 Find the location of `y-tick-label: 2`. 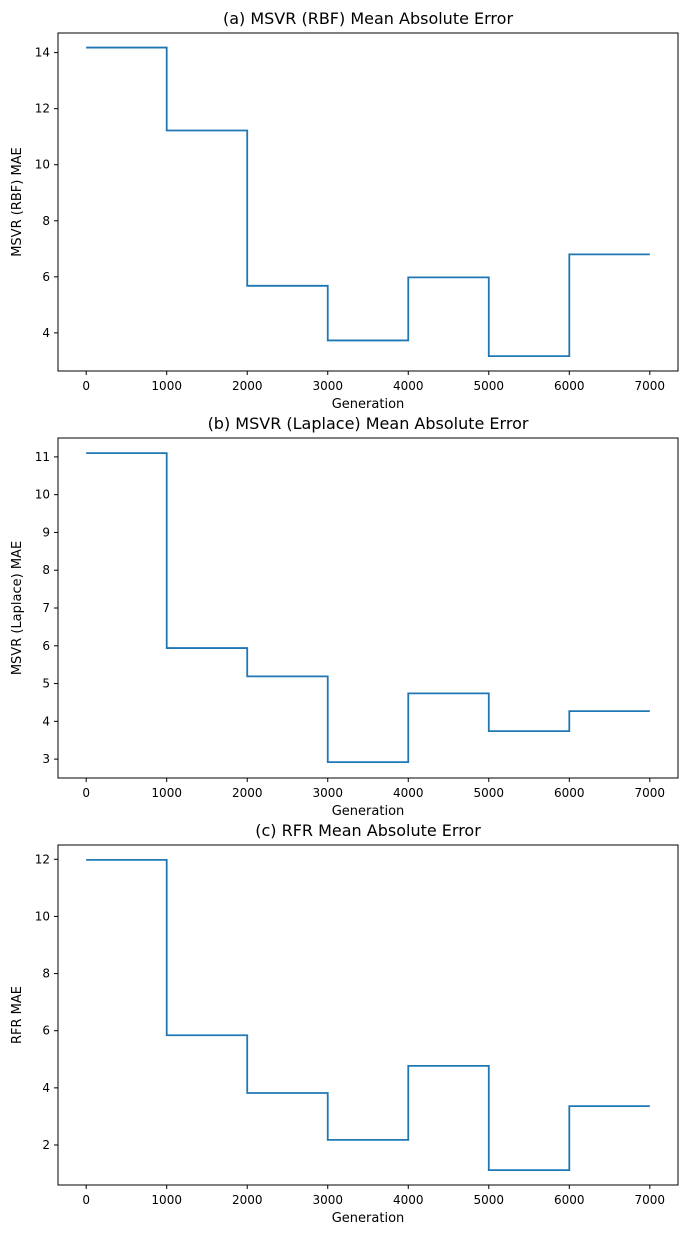

y-tick-label: 2 is located at coordinates (46, 1145).